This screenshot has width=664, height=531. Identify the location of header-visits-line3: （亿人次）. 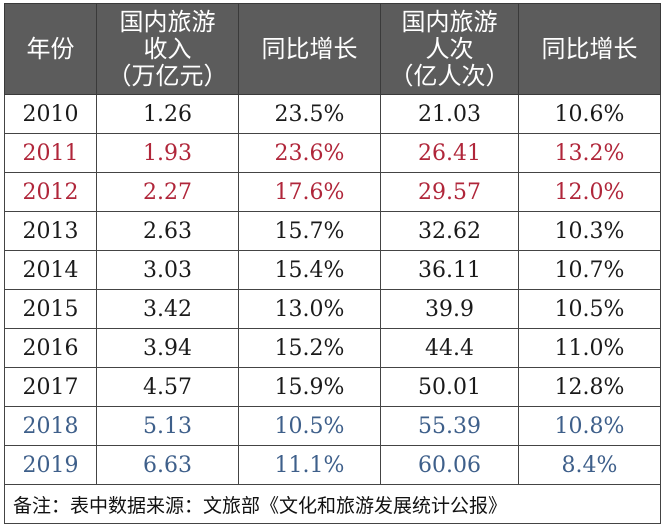
(449, 75).